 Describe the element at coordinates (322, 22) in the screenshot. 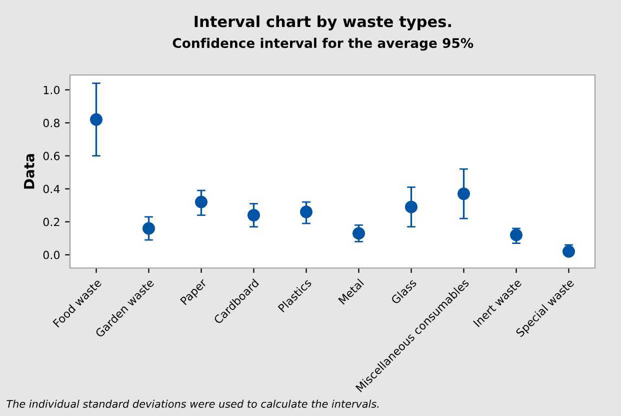

I see `chart-title: Interval chart by waste types.` at that location.